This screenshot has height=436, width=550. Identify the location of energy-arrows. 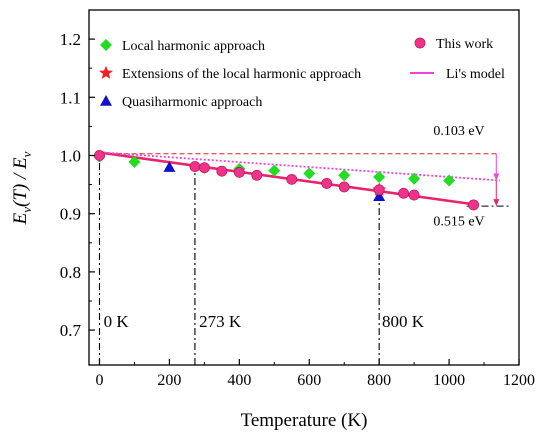
(496, 180).